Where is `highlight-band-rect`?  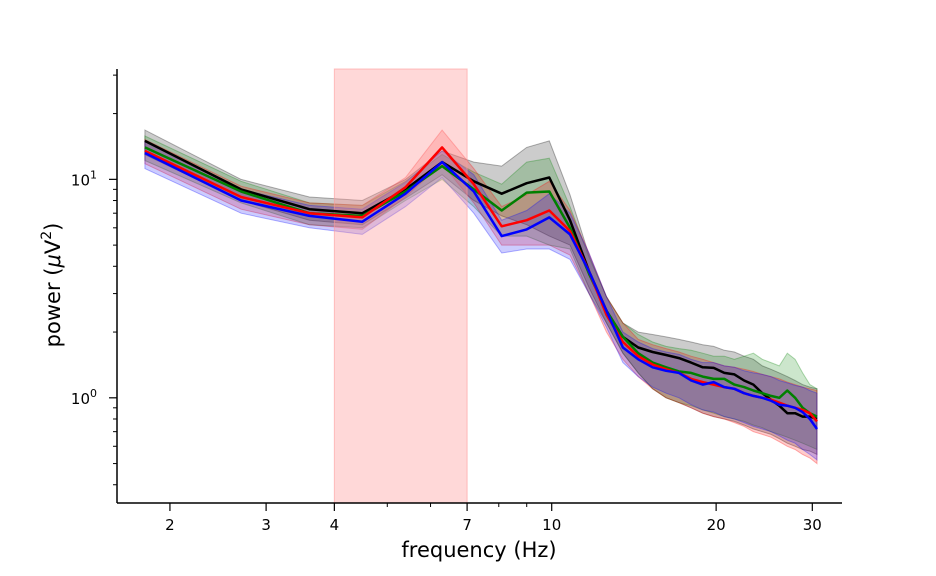 highlight-band-rect is located at coordinates (400, 286).